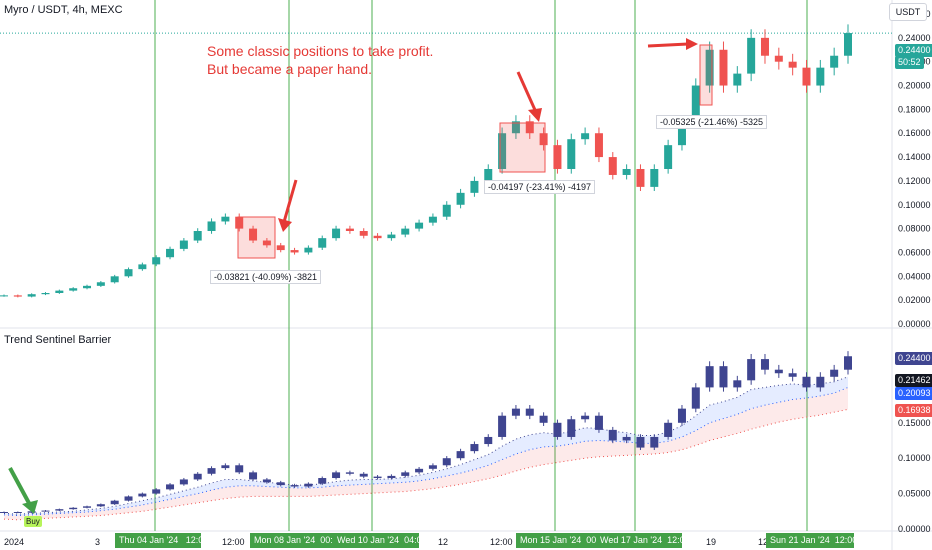 This screenshot has height=550, width=932. Describe the element at coordinates (197, 540) in the screenshot. I see `x-highlight-1-time: 12:00` at that location.